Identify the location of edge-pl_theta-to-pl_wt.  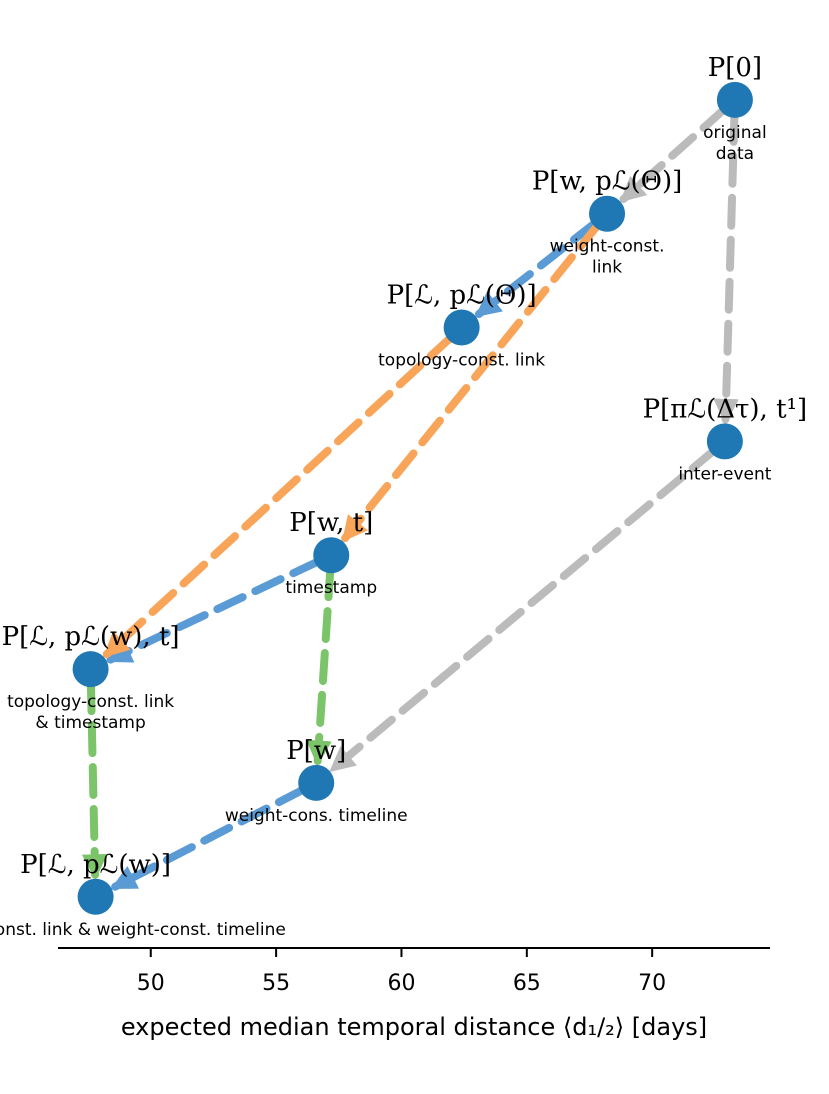
(279, 496).